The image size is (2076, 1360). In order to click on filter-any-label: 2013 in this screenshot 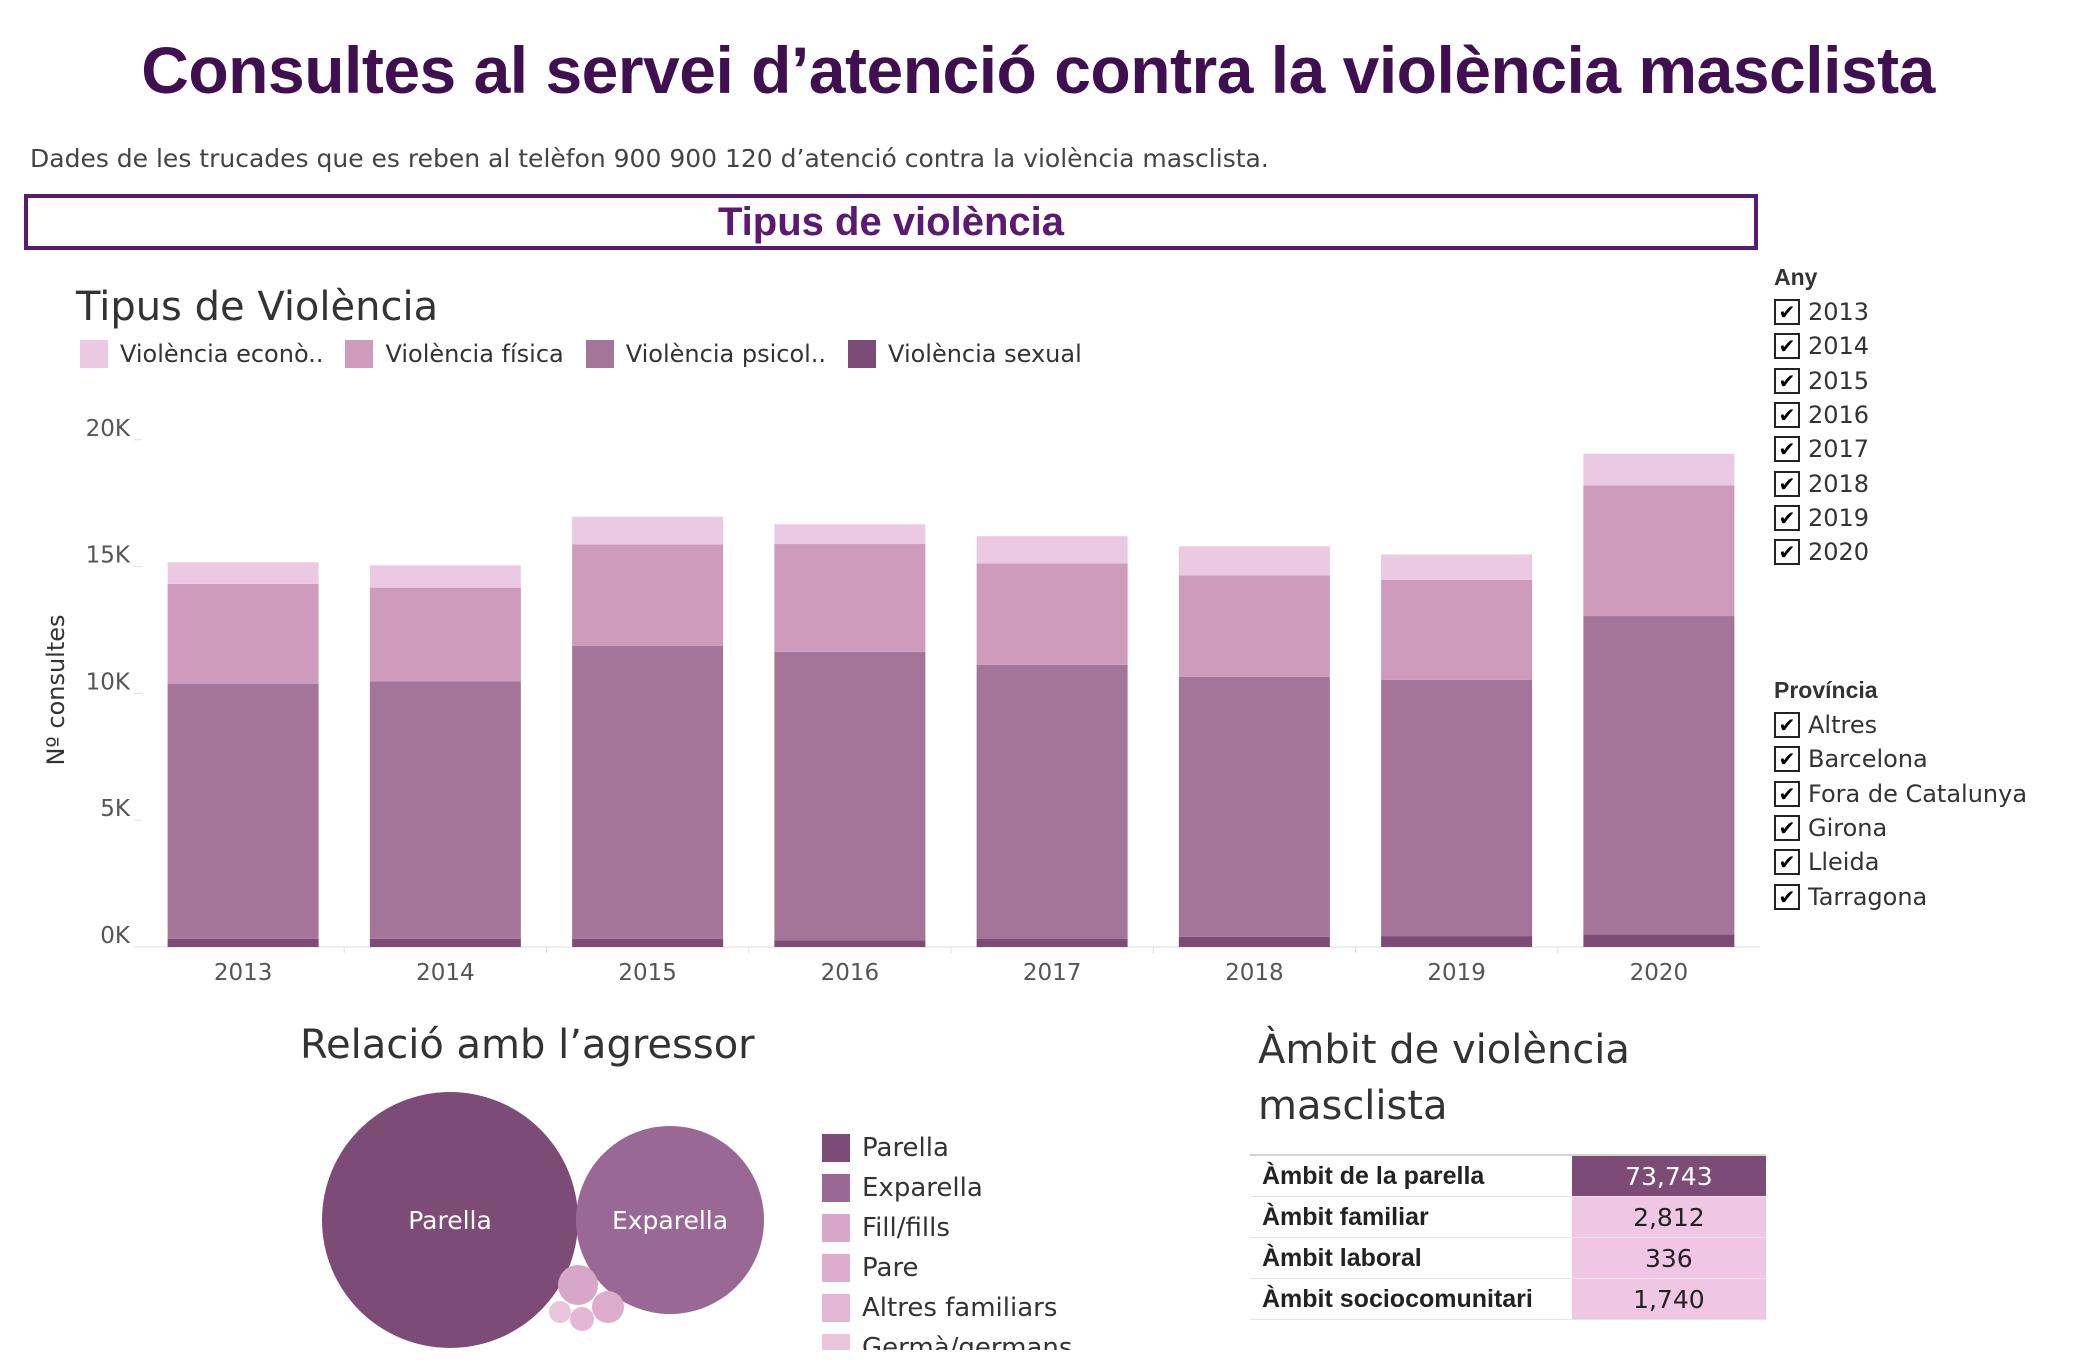, I will do `click(1839, 312)`.